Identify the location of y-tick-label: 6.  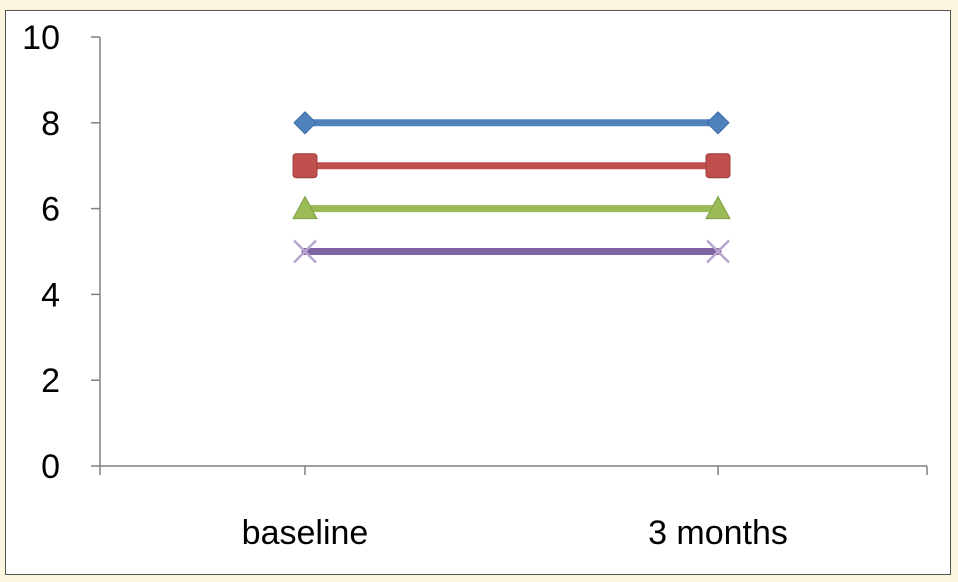
(50, 210).